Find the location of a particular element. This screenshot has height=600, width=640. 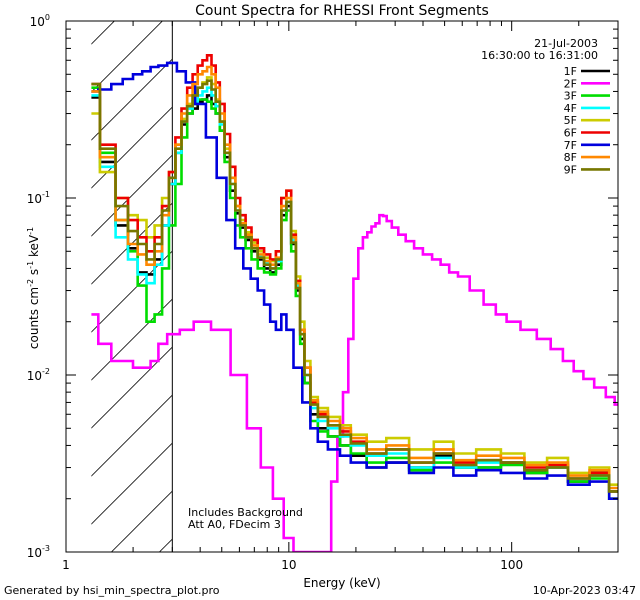

y-tick-label: 10⁻³ is located at coordinates (38, 552).